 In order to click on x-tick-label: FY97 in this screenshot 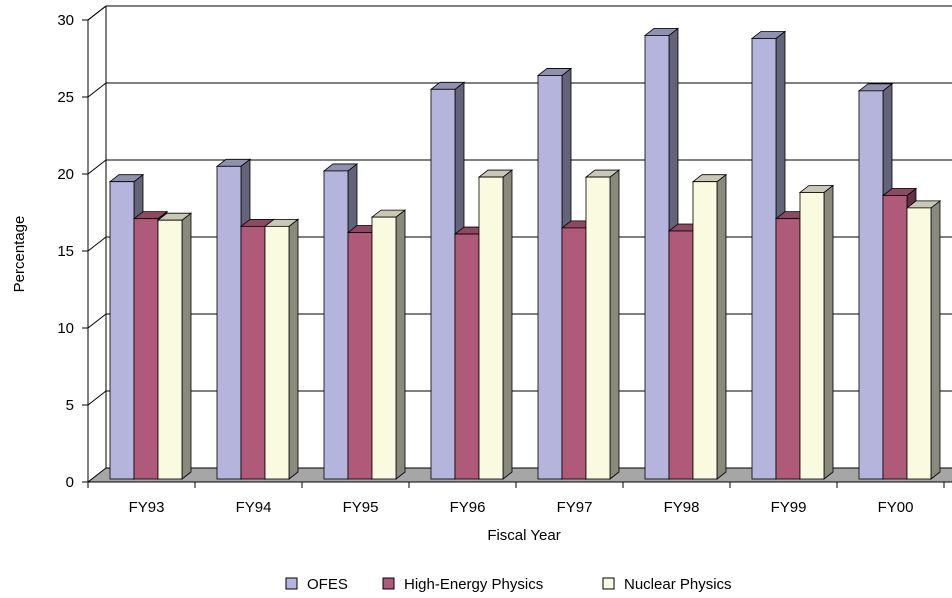, I will do `click(575, 507)`.